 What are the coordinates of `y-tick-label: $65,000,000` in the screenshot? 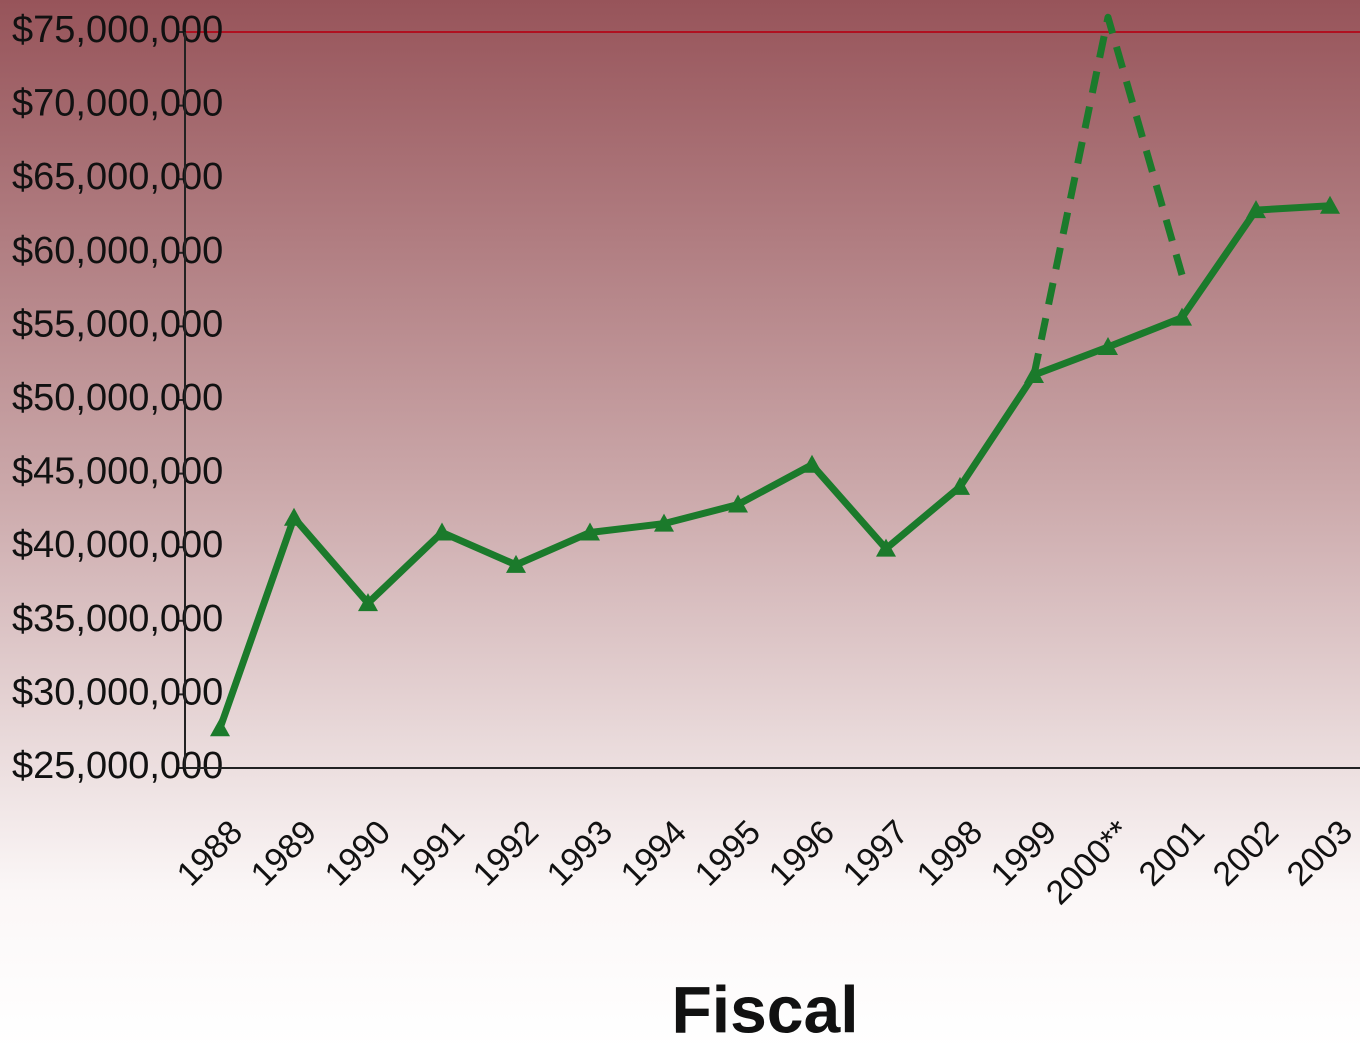 It's located at (117, 177).